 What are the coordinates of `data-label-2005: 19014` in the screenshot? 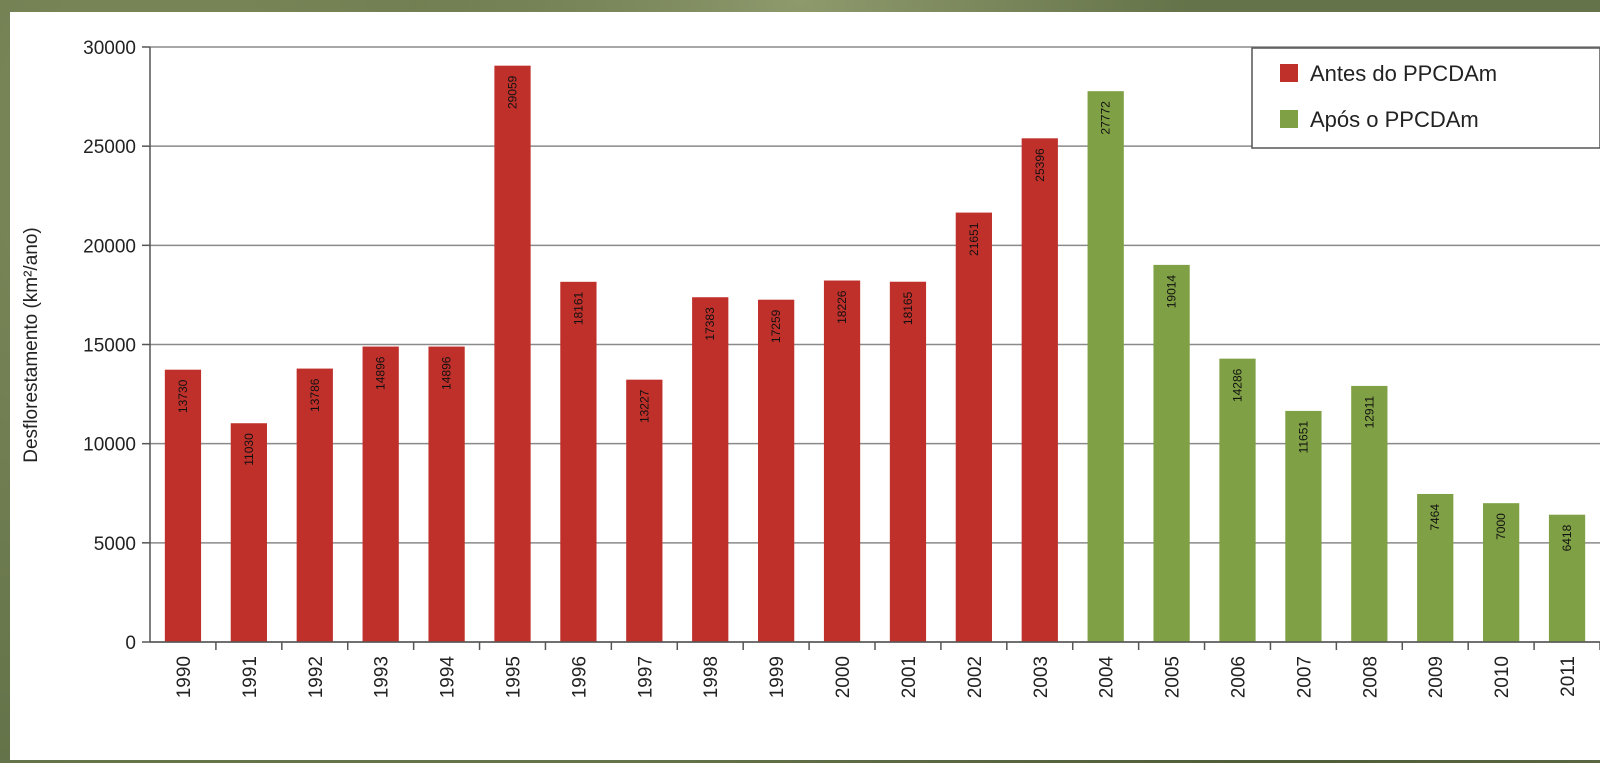 It's located at (1172, 292).